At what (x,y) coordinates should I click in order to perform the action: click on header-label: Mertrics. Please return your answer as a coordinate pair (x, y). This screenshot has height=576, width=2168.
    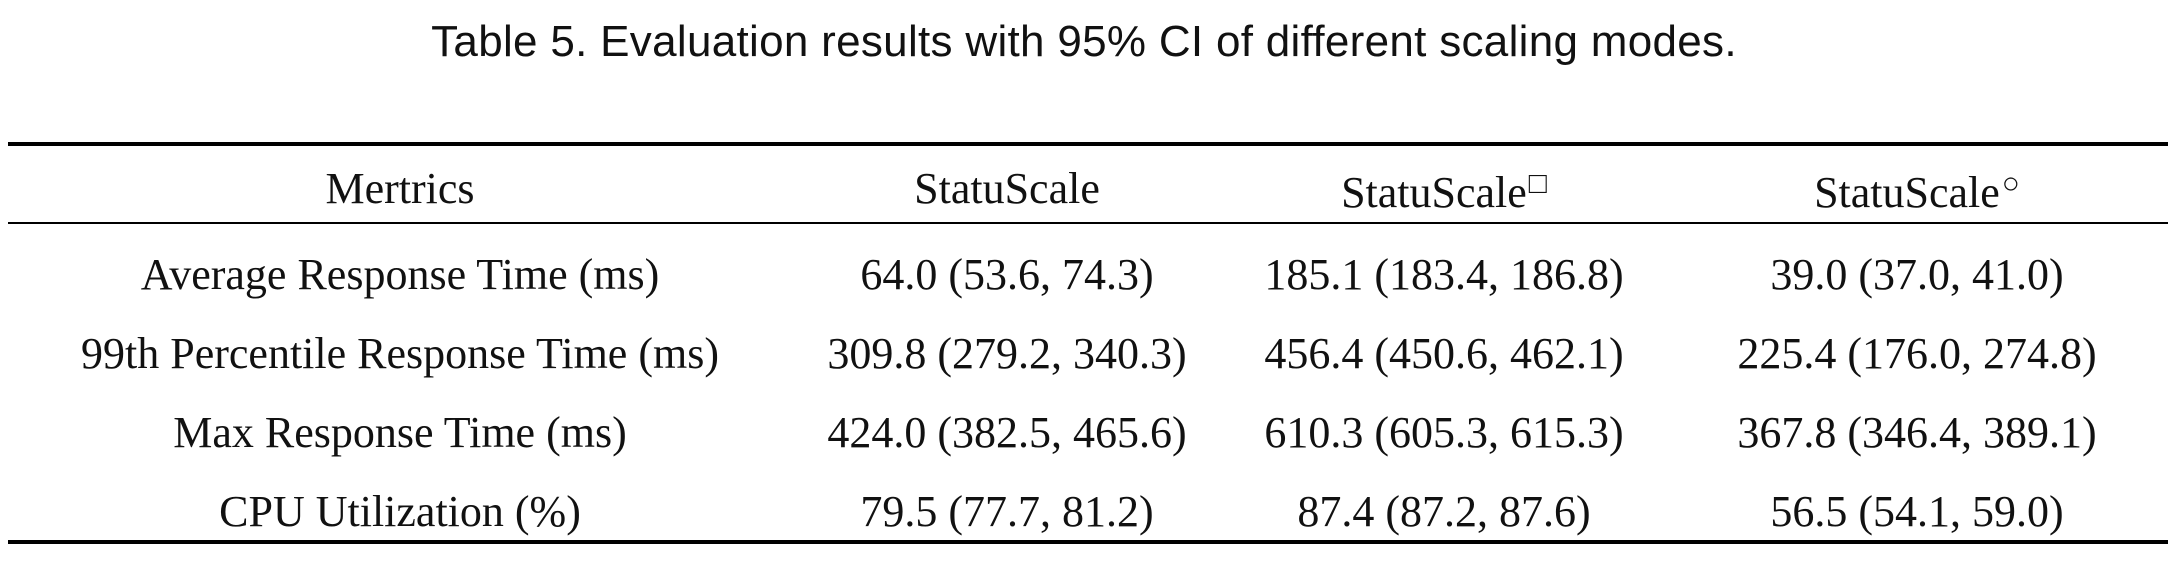
    Looking at the image, I should click on (400, 188).